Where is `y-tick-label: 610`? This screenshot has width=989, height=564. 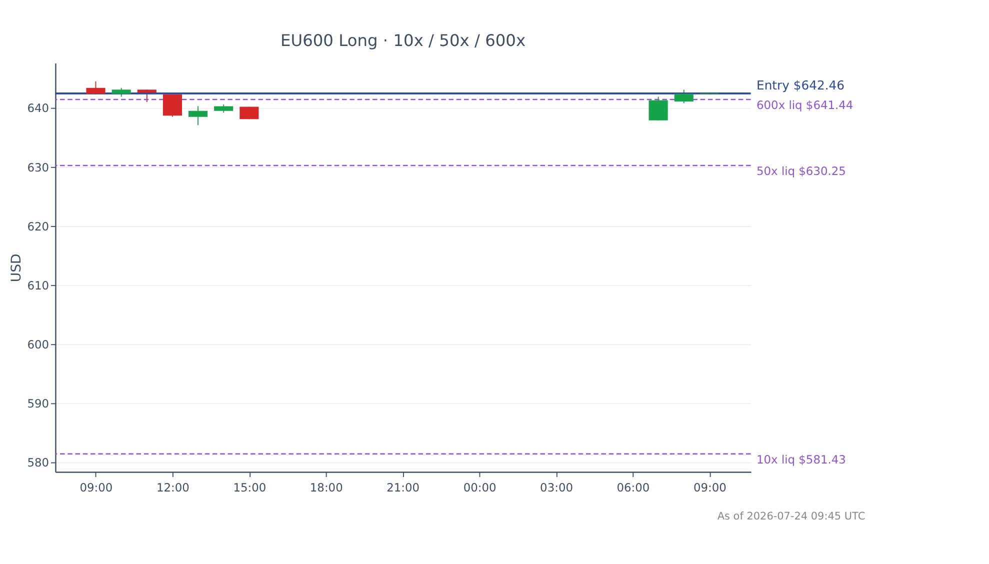
y-tick-label: 610 is located at coordinates (38, 285).